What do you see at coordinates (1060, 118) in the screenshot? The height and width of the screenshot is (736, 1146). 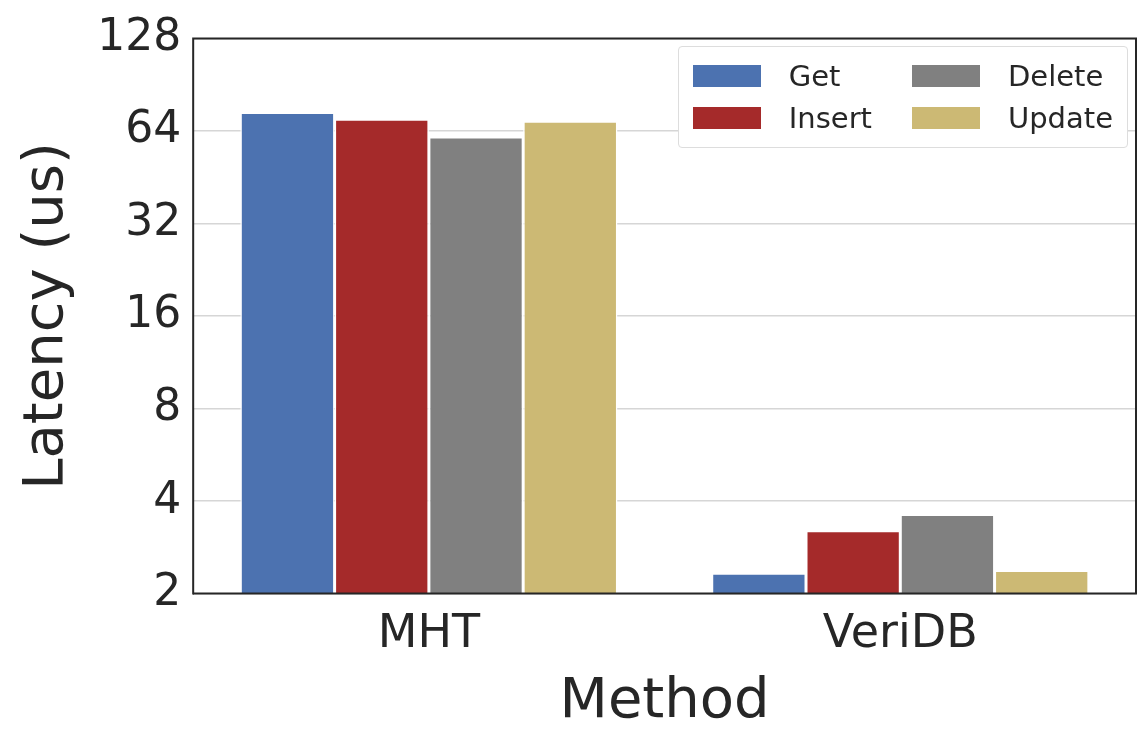 I see `legend-label: Update` at bounding box center [1060, 118].